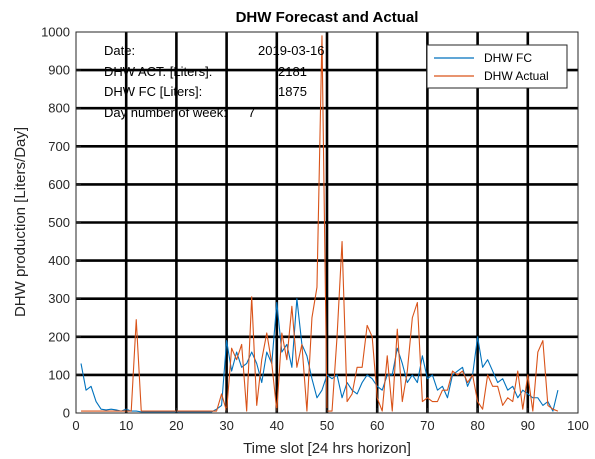 The image size is (595, 459). I want to click on x-tick-label: 90, so click(528, 425).